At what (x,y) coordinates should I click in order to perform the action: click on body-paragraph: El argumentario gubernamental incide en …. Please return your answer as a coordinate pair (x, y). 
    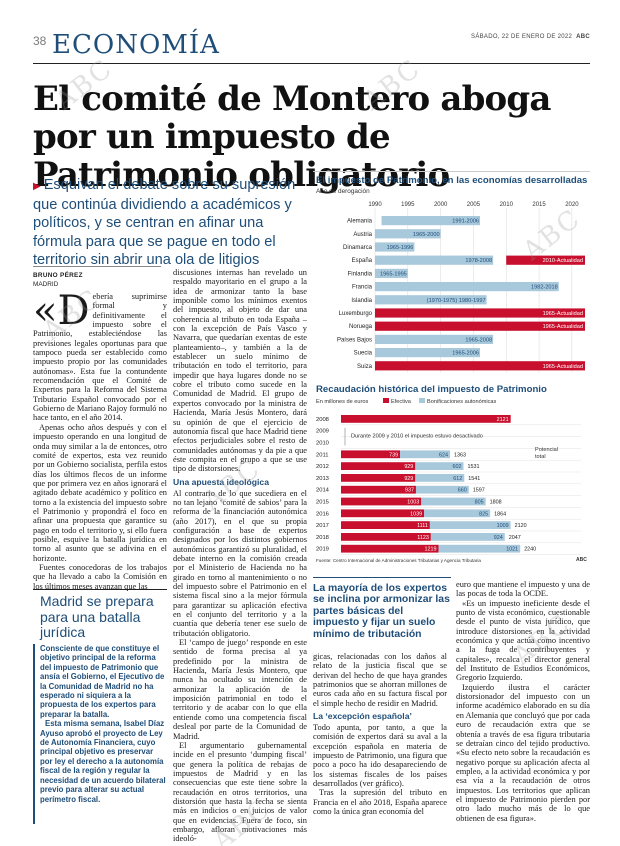
    Looking at the image, I should click on (240, 792).